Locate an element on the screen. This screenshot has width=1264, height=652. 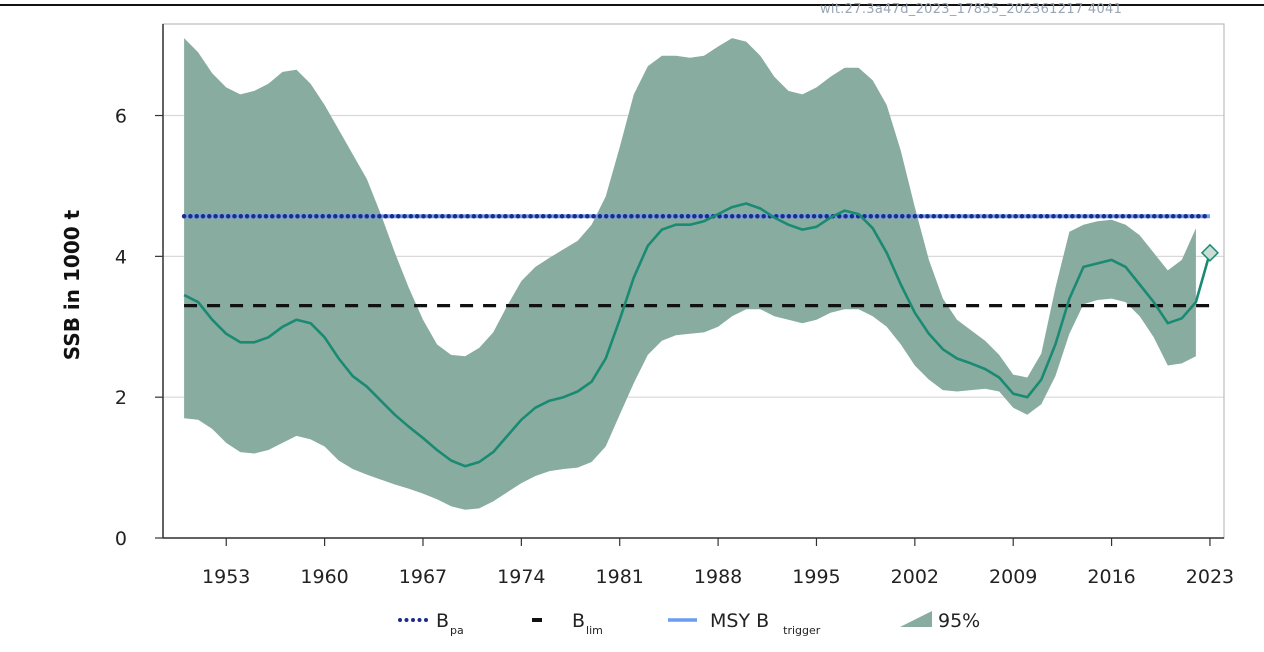
y-axis-ticks: 0 2 4 6 is located at coordinates (139, 328).